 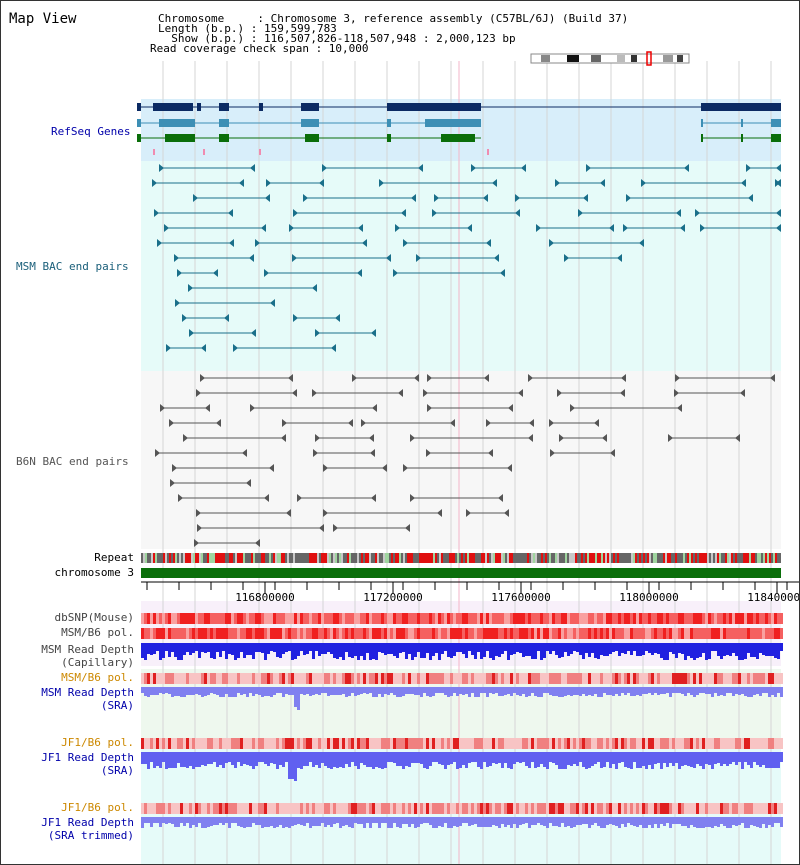 What do you see at coordinates (459, 129) in the screenshot?
I see `refseq-gene-track` at bounding box center [459, 129].